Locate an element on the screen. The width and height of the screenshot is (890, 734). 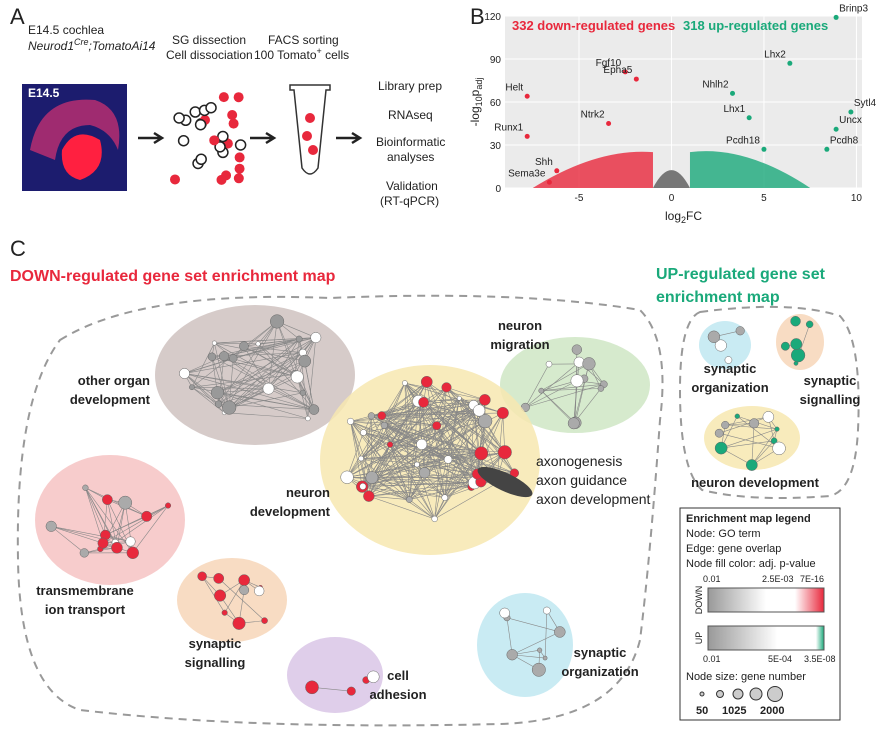
panel-label: B is located at coordinates (477, 16).